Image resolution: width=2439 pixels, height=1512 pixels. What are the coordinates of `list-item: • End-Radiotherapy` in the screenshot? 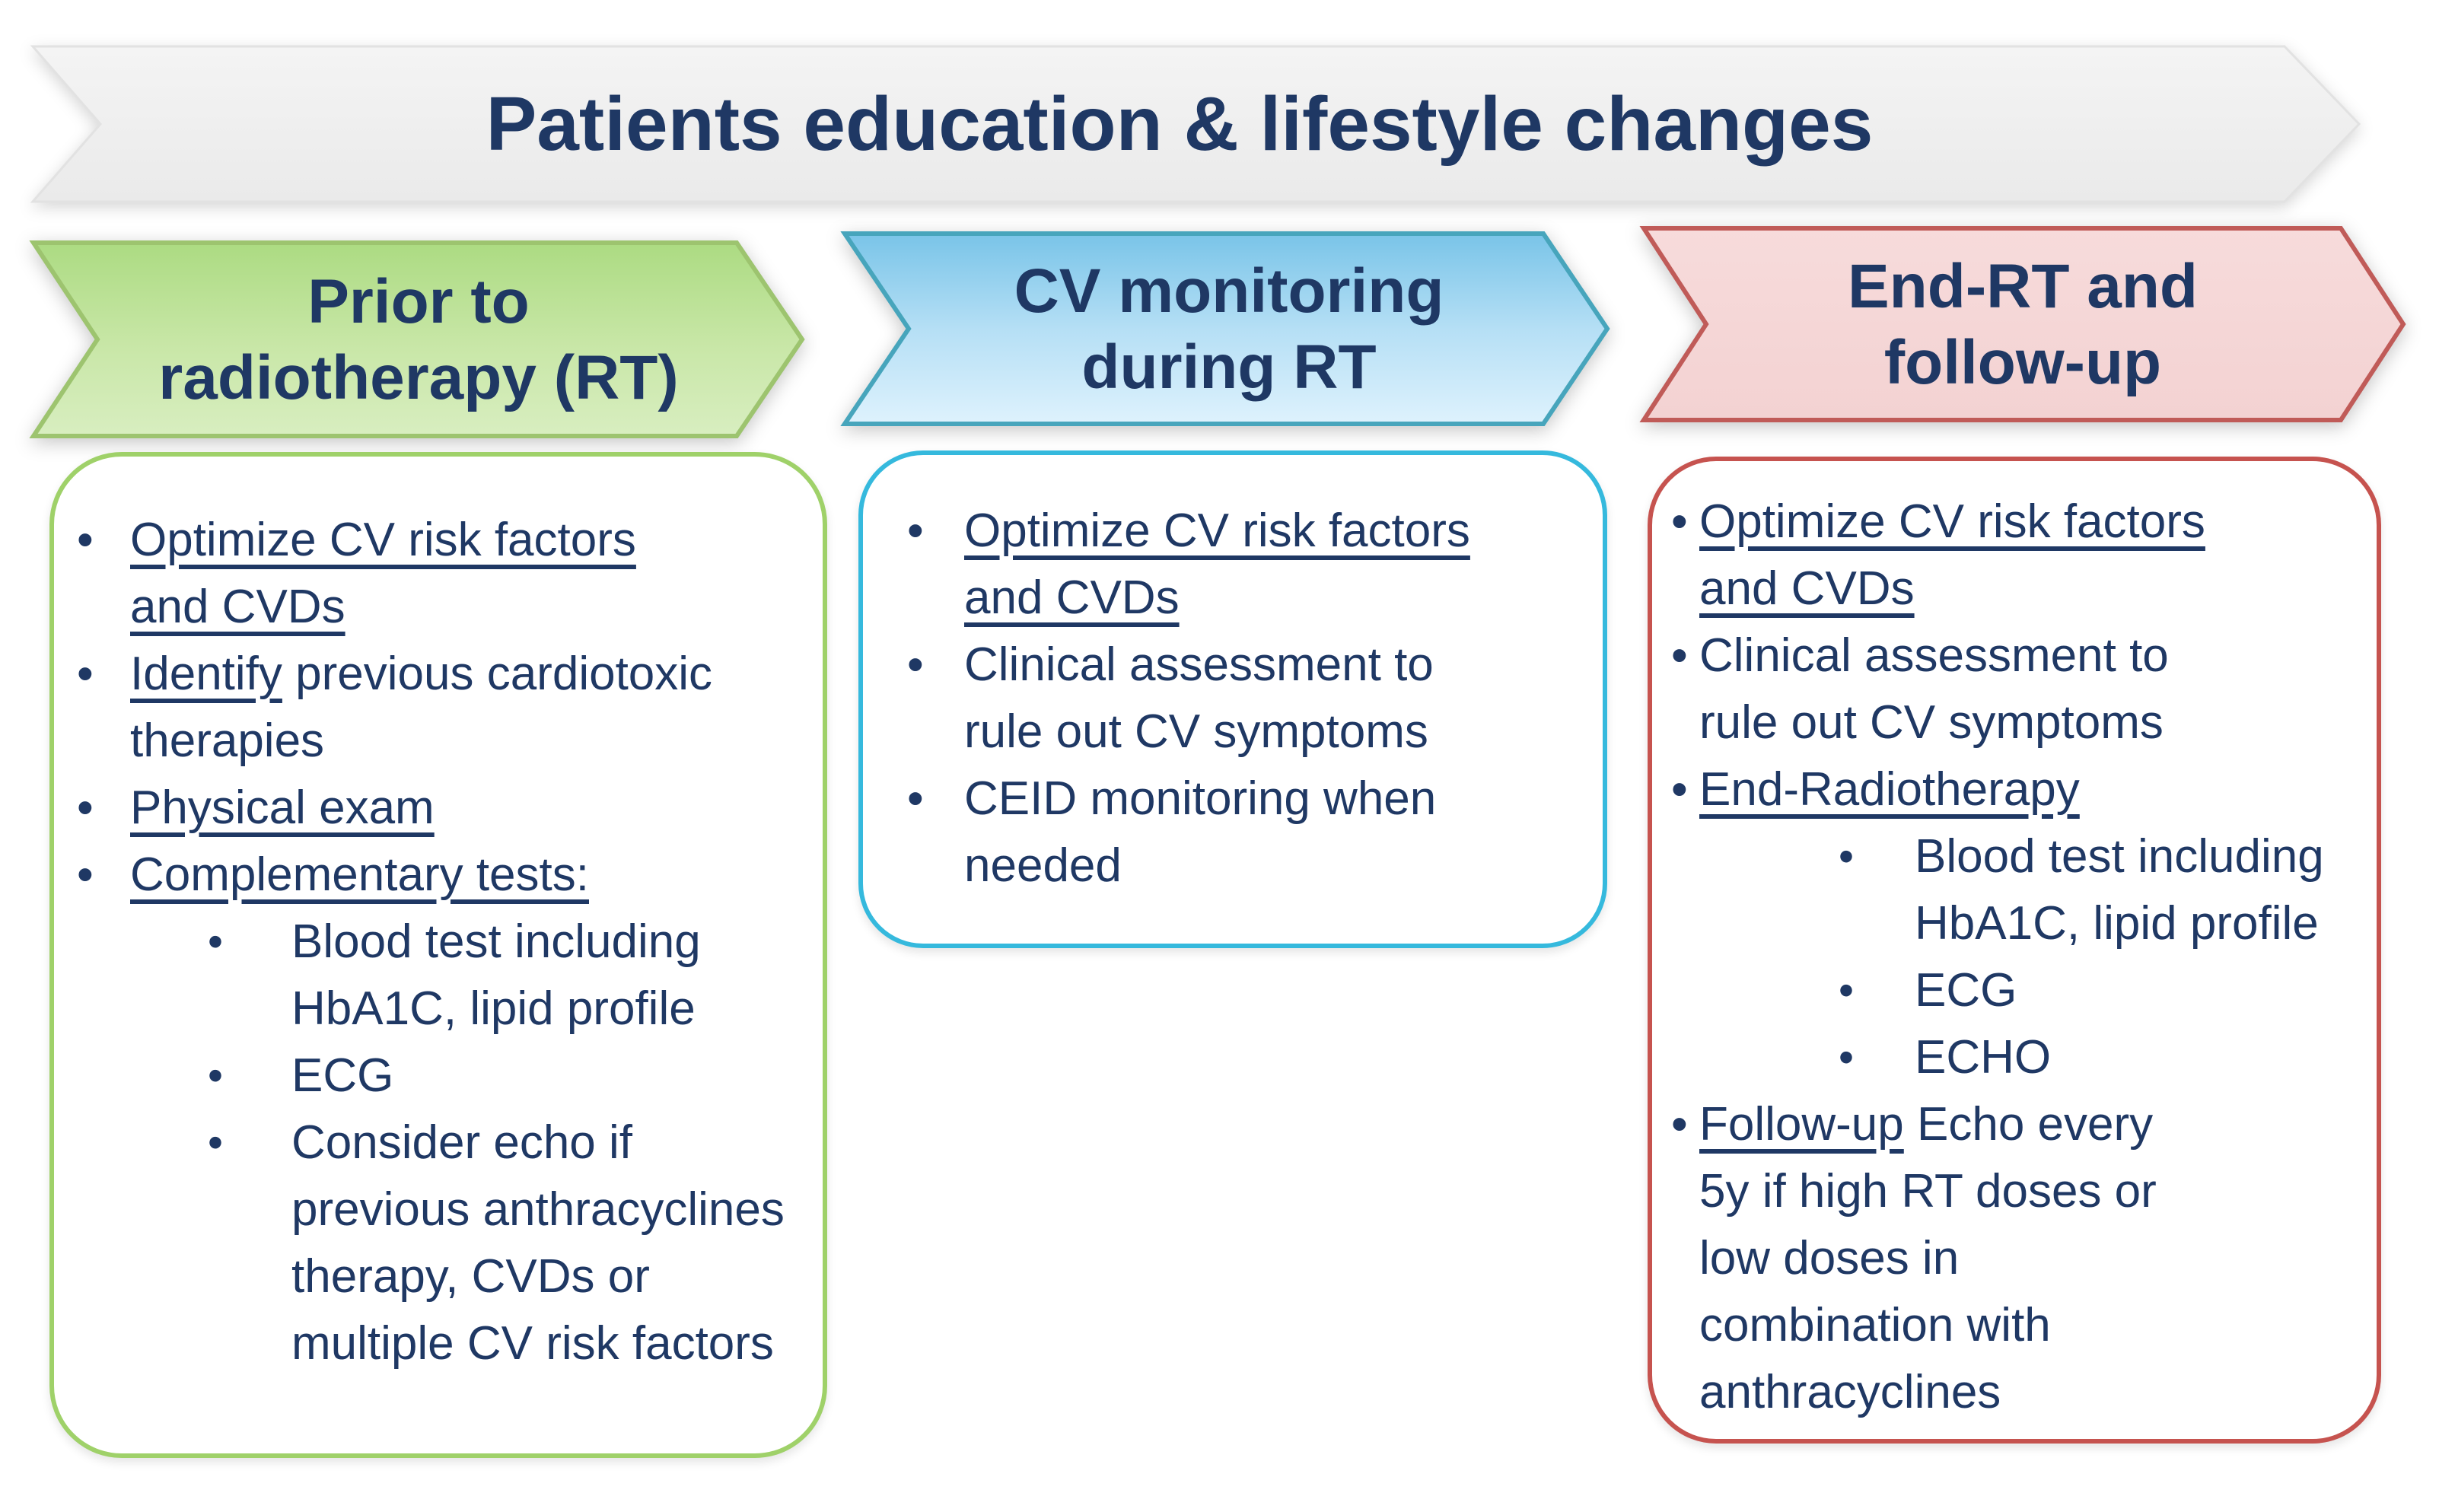 It's located at (2015, 789).